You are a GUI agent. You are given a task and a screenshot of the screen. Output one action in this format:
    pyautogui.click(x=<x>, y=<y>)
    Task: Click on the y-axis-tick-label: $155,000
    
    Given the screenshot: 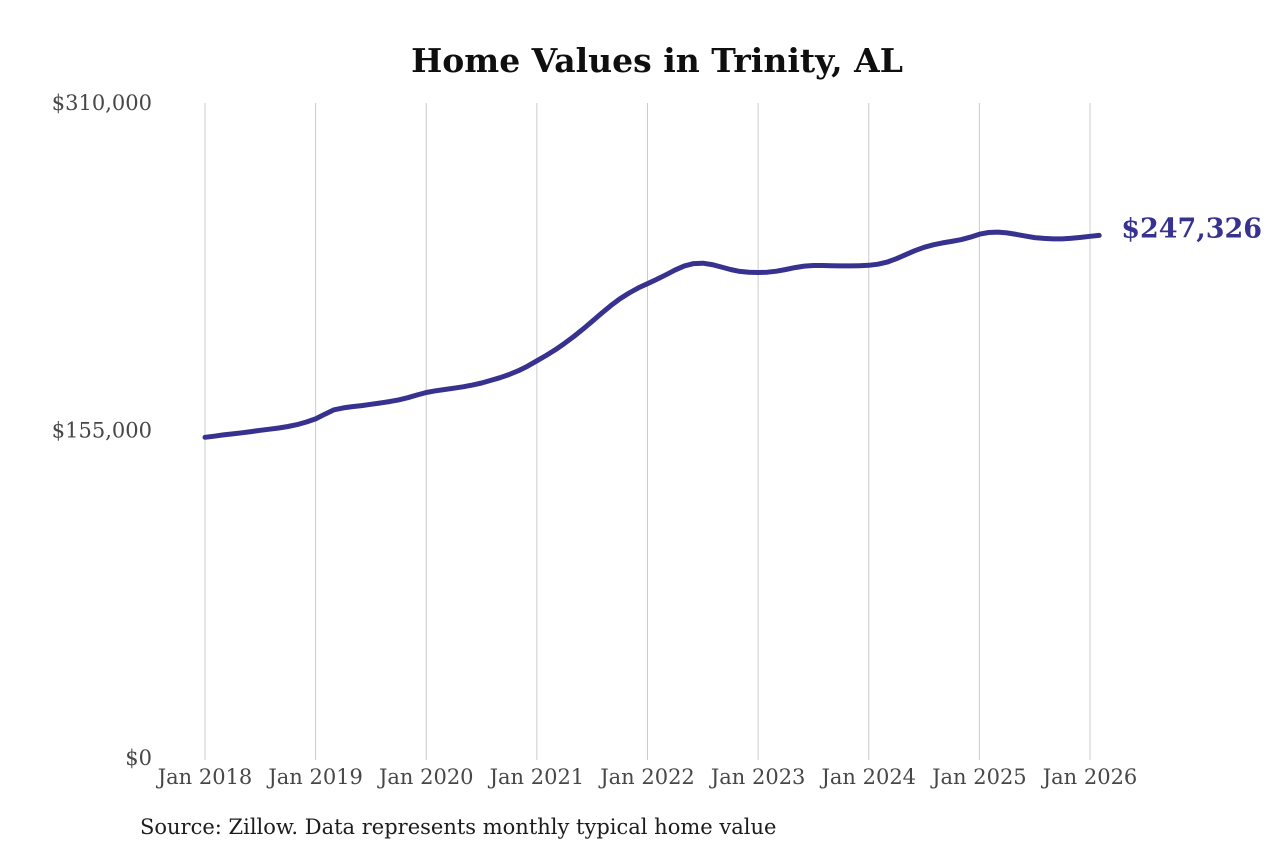 What is the action you would take?
    pyautogui.click(x=102, y=431)
    